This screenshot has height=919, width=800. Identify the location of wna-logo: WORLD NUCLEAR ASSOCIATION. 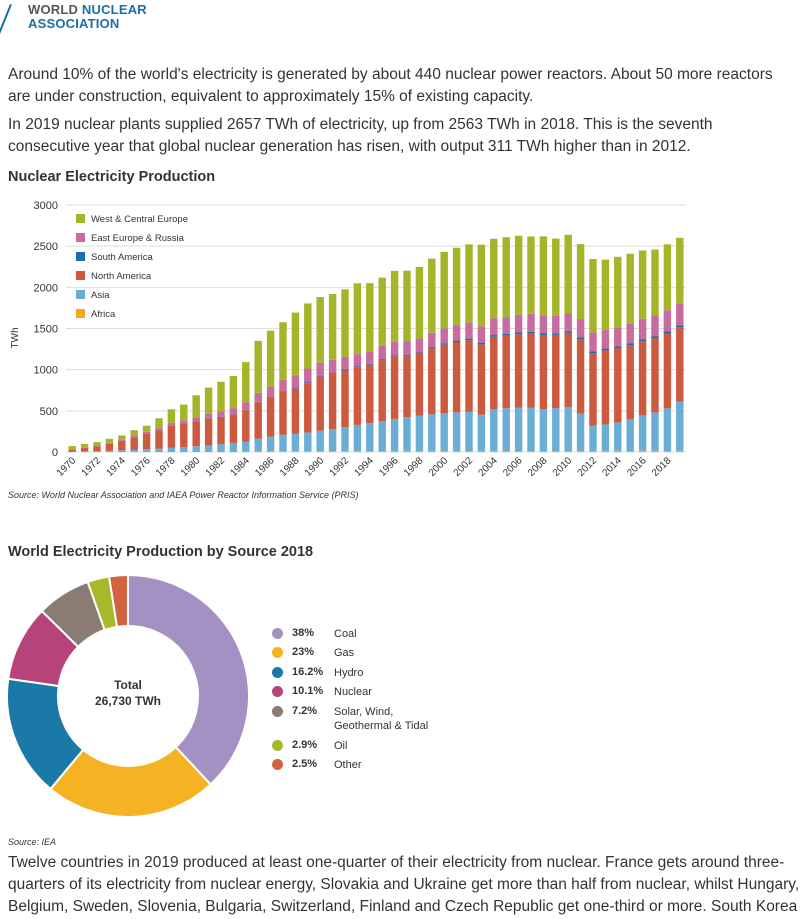
(104, 26).